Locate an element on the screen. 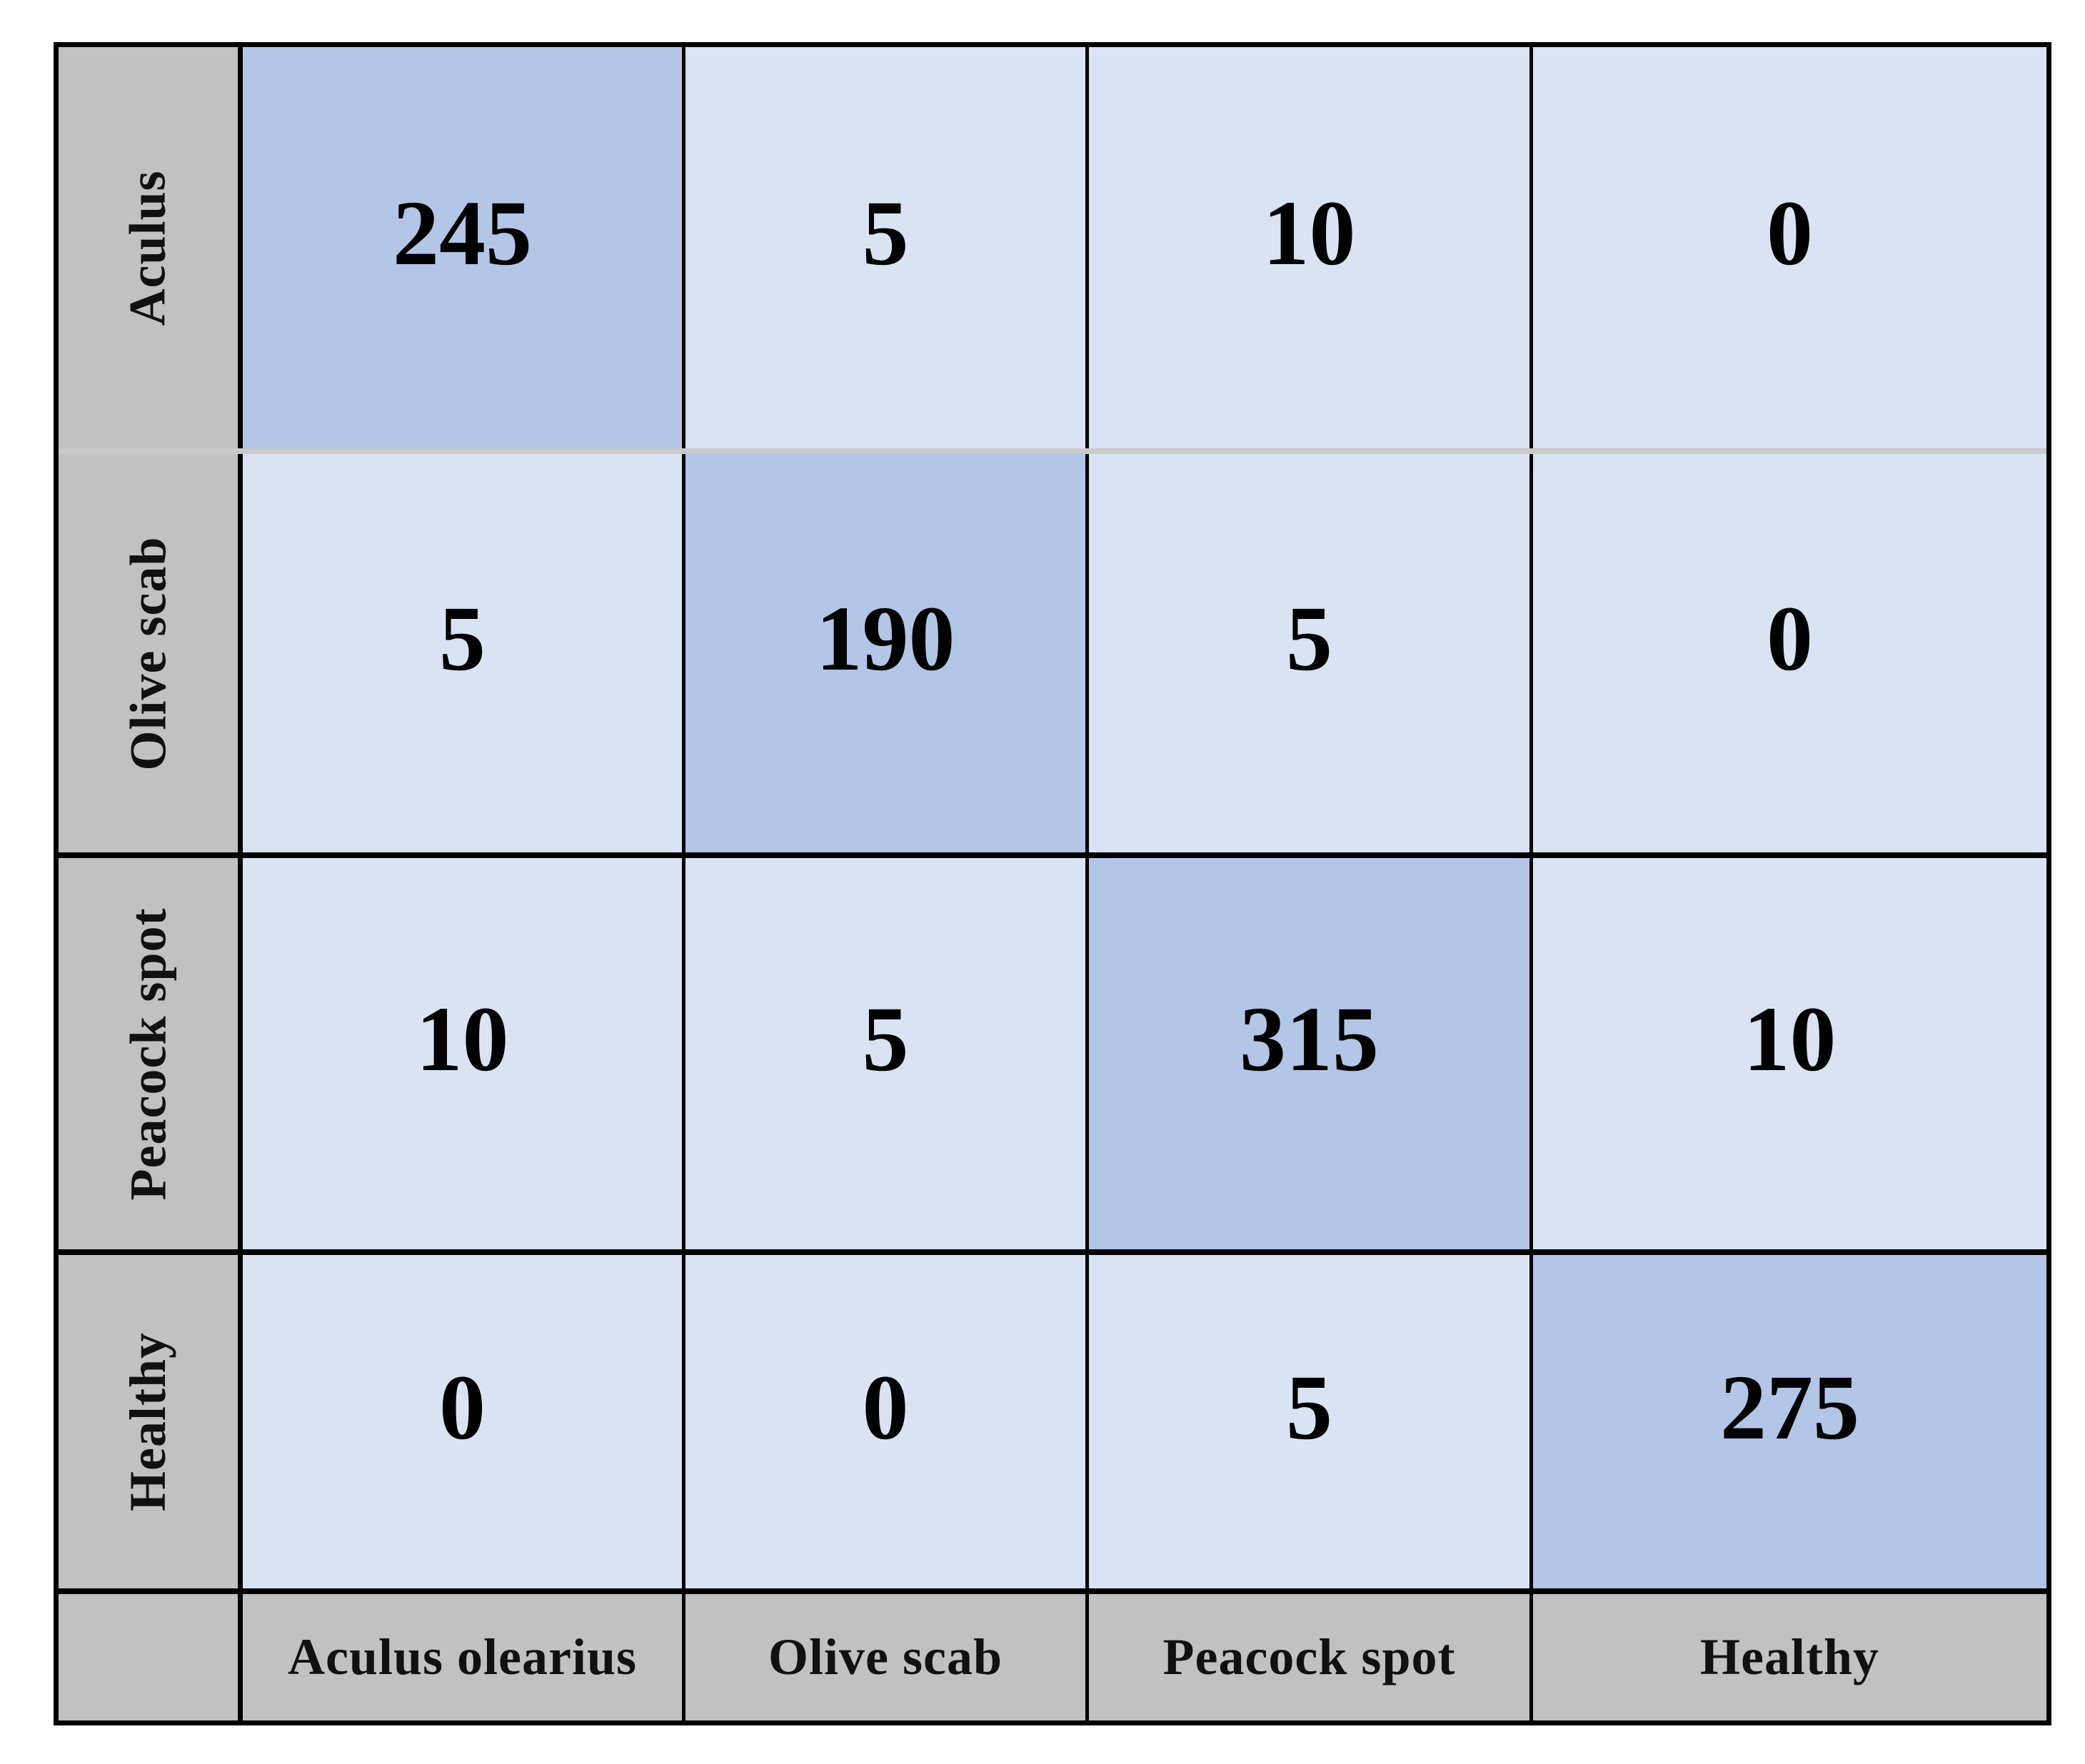 Image resolution: width=2085 pixels, height=1764 pixels. cell-value: 245 is located at coordinates (462, 233).